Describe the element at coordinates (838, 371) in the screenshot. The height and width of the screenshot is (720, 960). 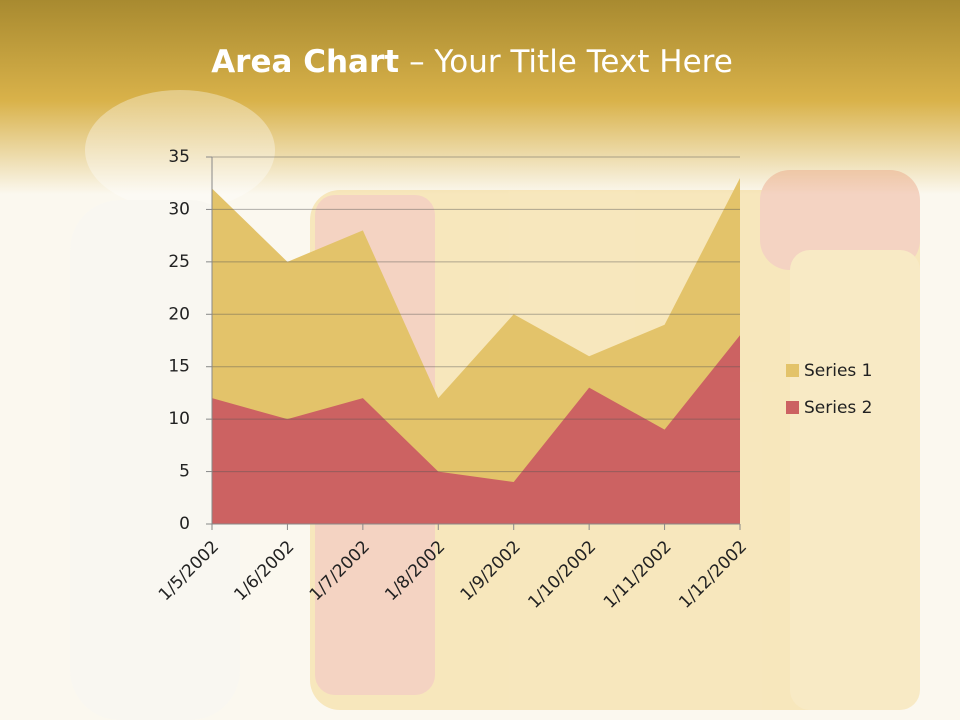
I see `legend-label: Series 1` at that location.